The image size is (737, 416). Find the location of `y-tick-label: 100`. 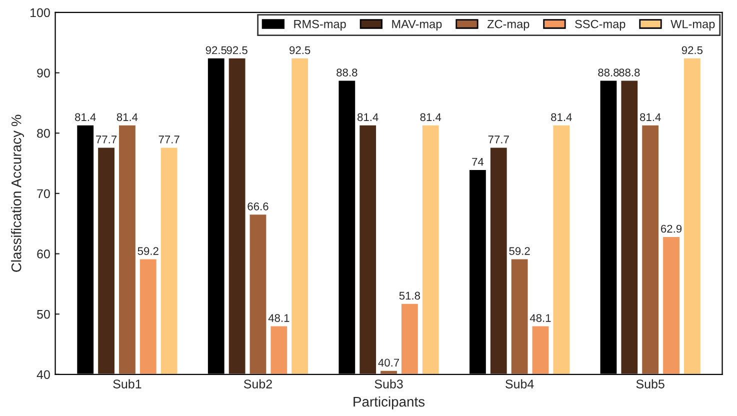

y-tick-label: 100 is located at coordinates (40, 13).